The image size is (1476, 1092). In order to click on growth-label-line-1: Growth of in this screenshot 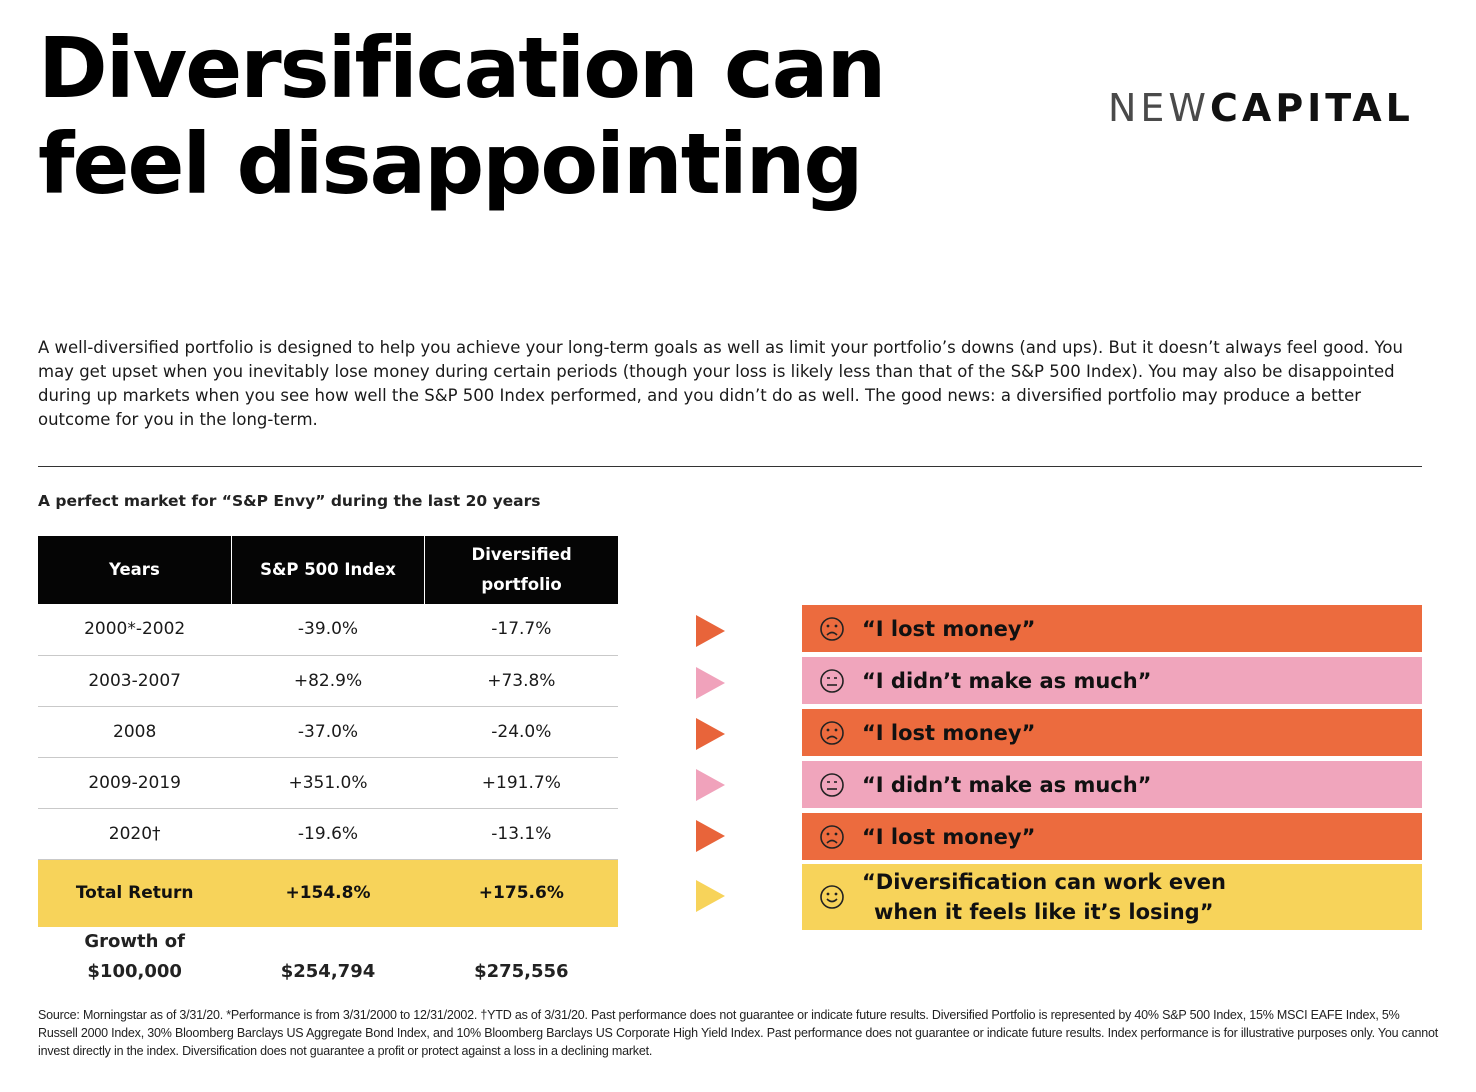, I will do `click(134, 941)`.